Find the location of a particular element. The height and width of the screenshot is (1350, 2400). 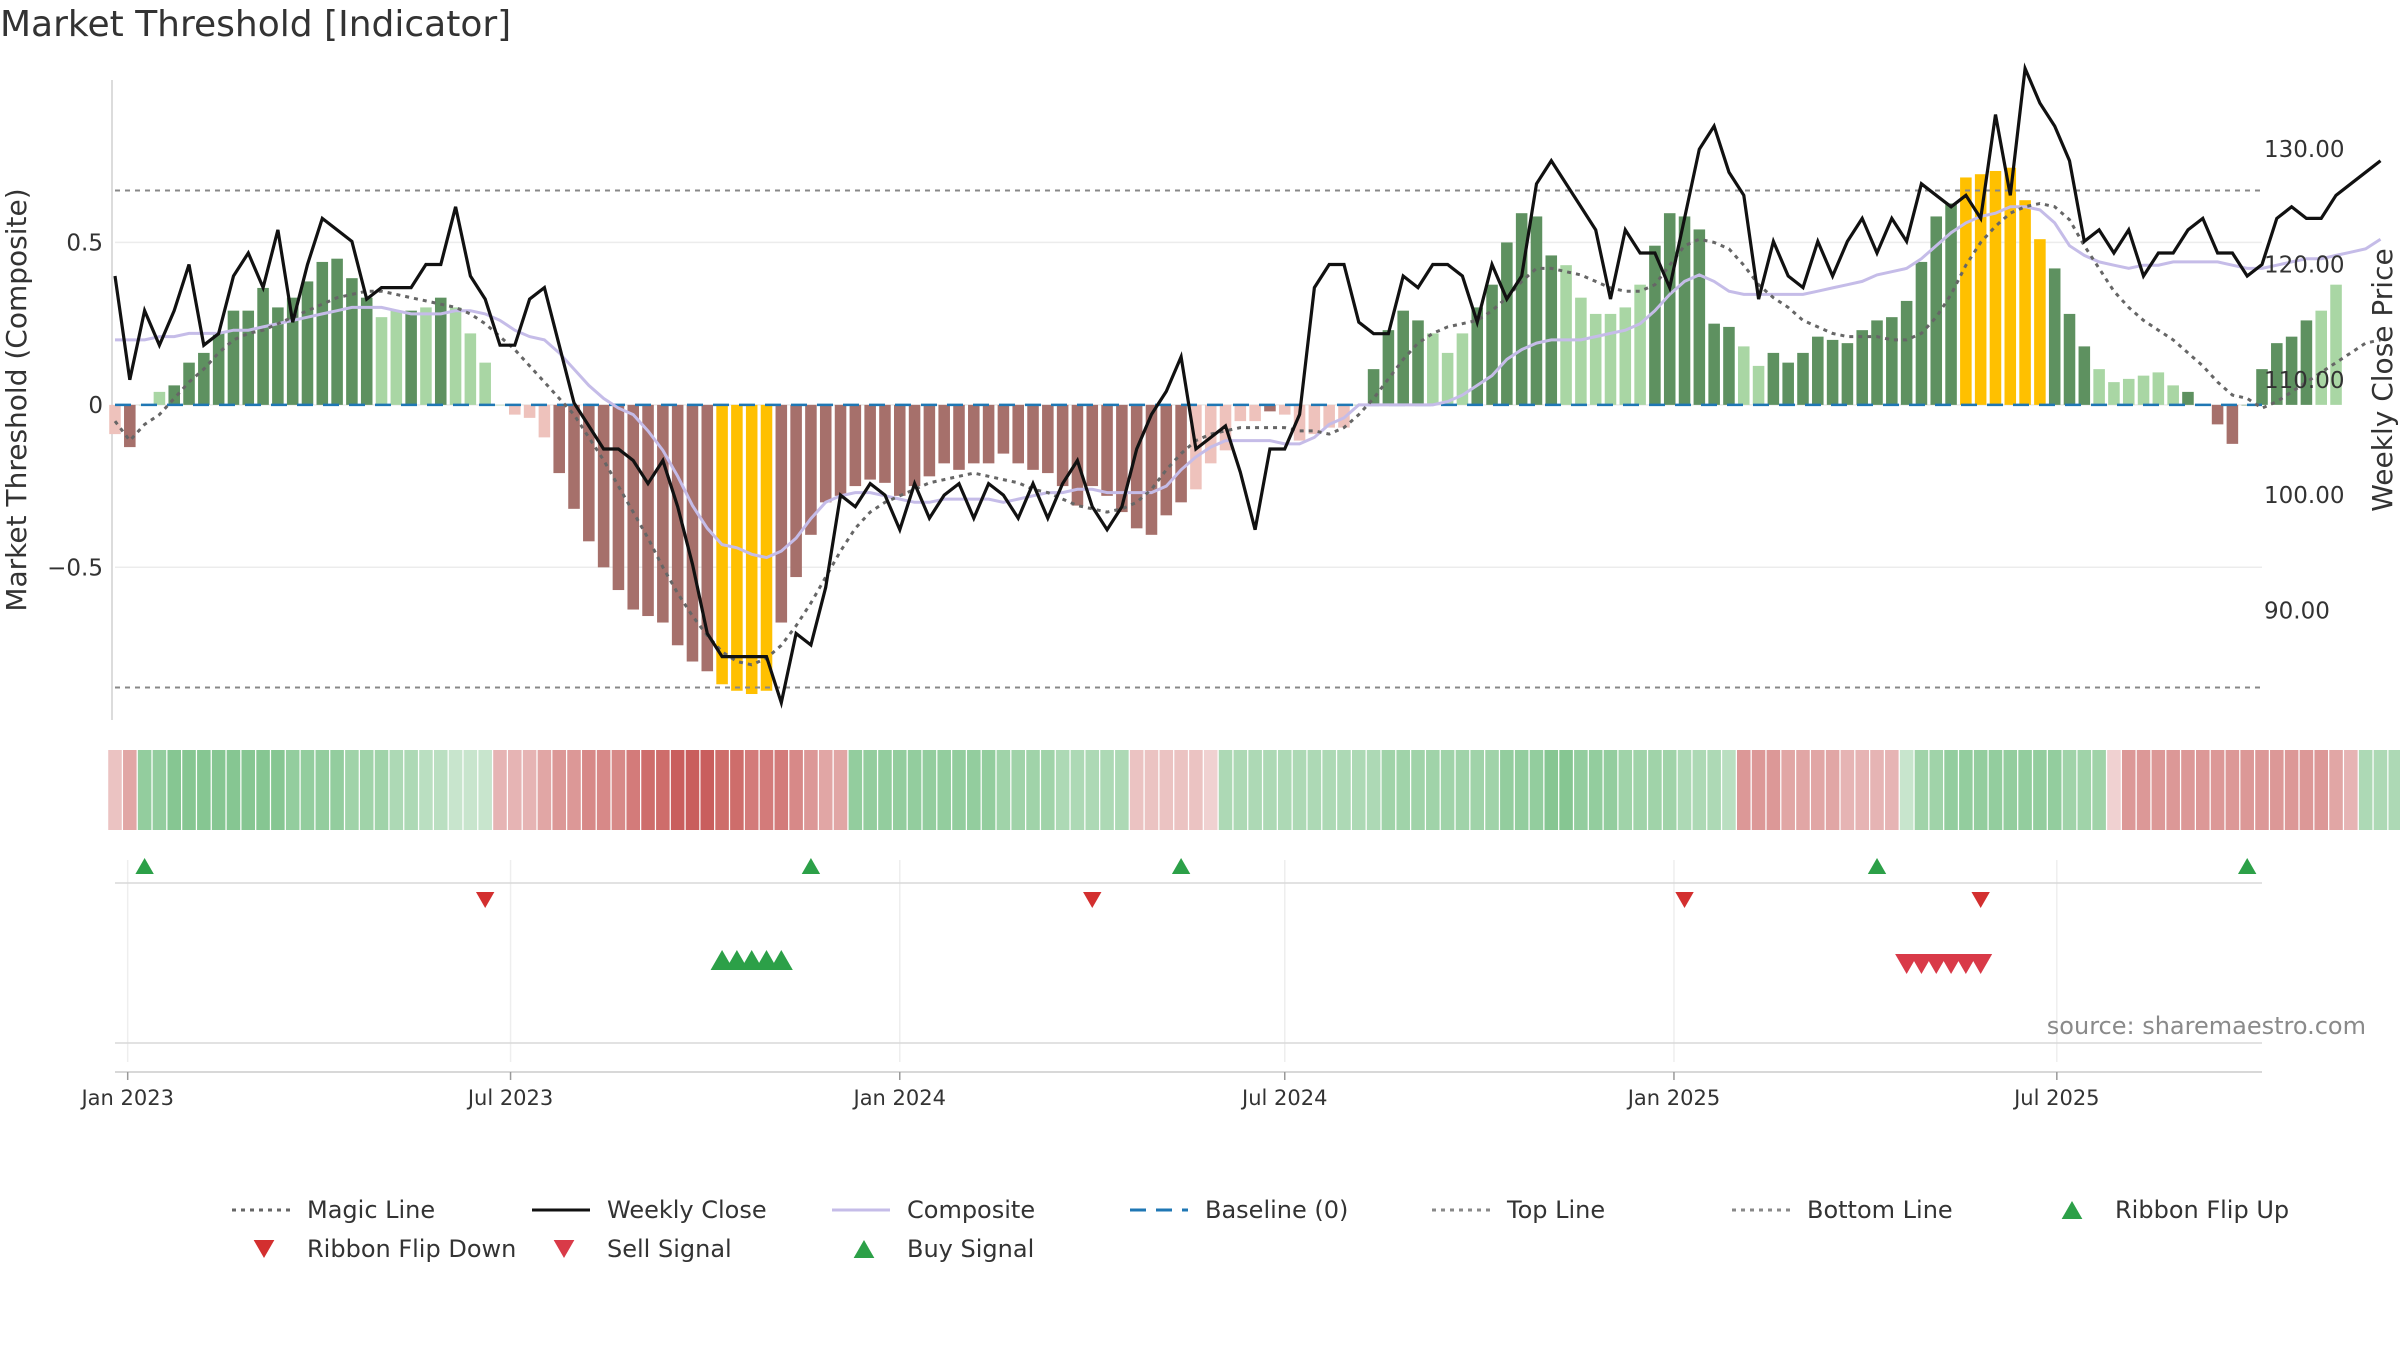

legend-item: Top Line is located at coordinates (1518, 1210).